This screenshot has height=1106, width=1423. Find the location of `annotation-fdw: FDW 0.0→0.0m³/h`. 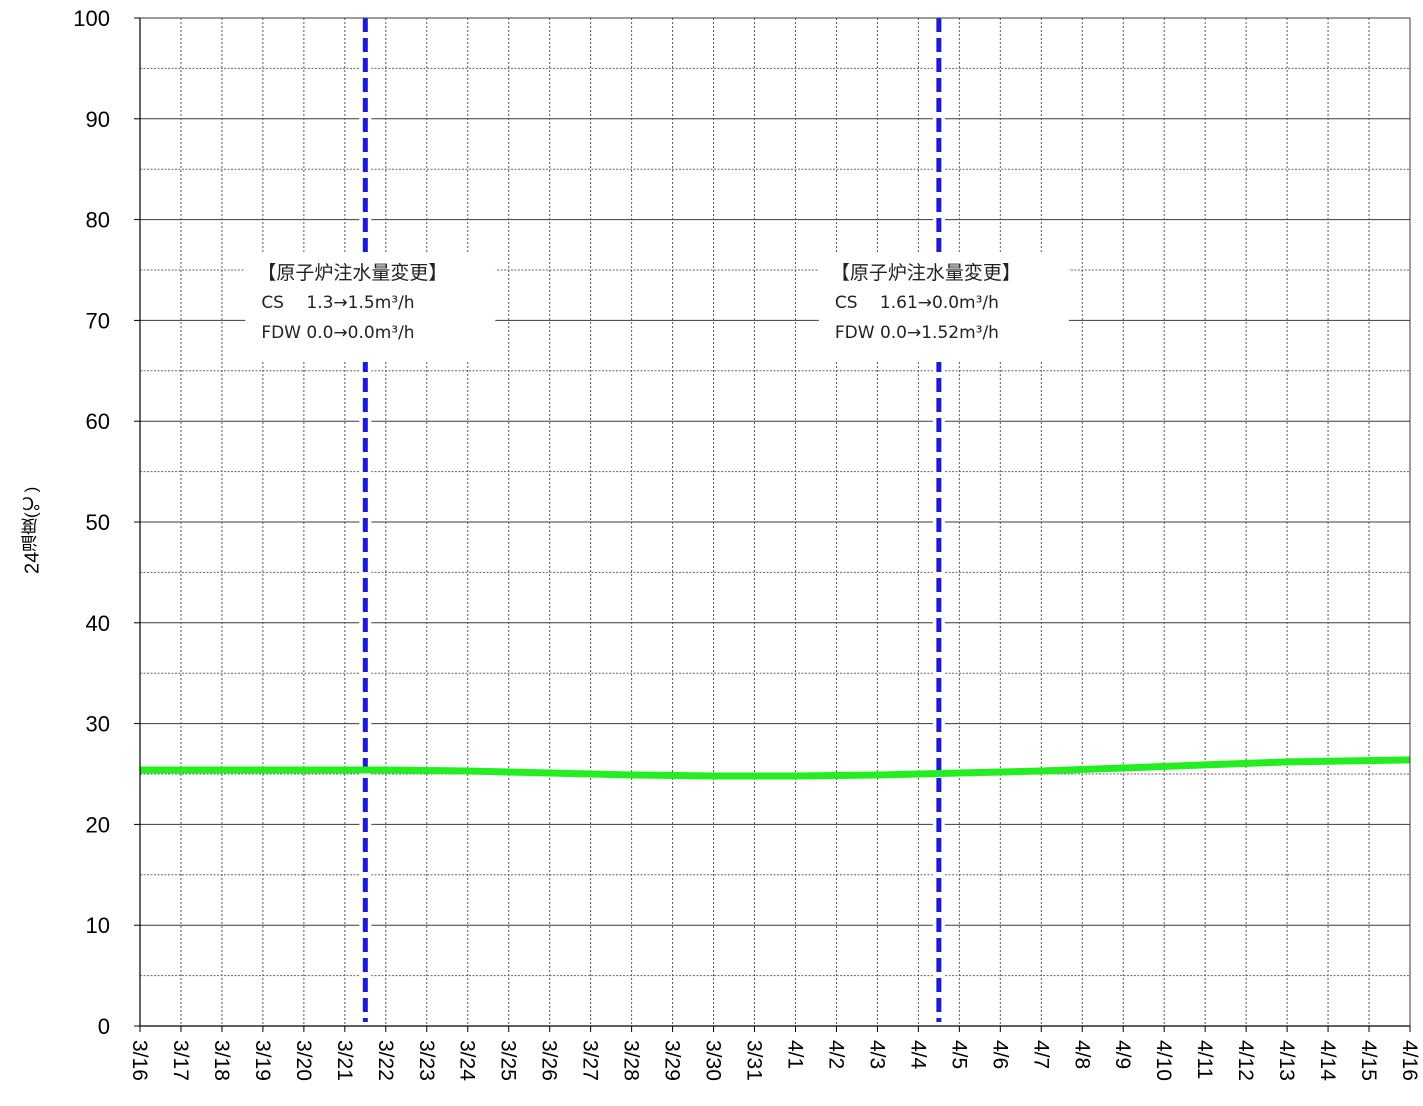

annotation-fdw: FDW 0.0→0.0m³/h is located at coordinates (337, 333).